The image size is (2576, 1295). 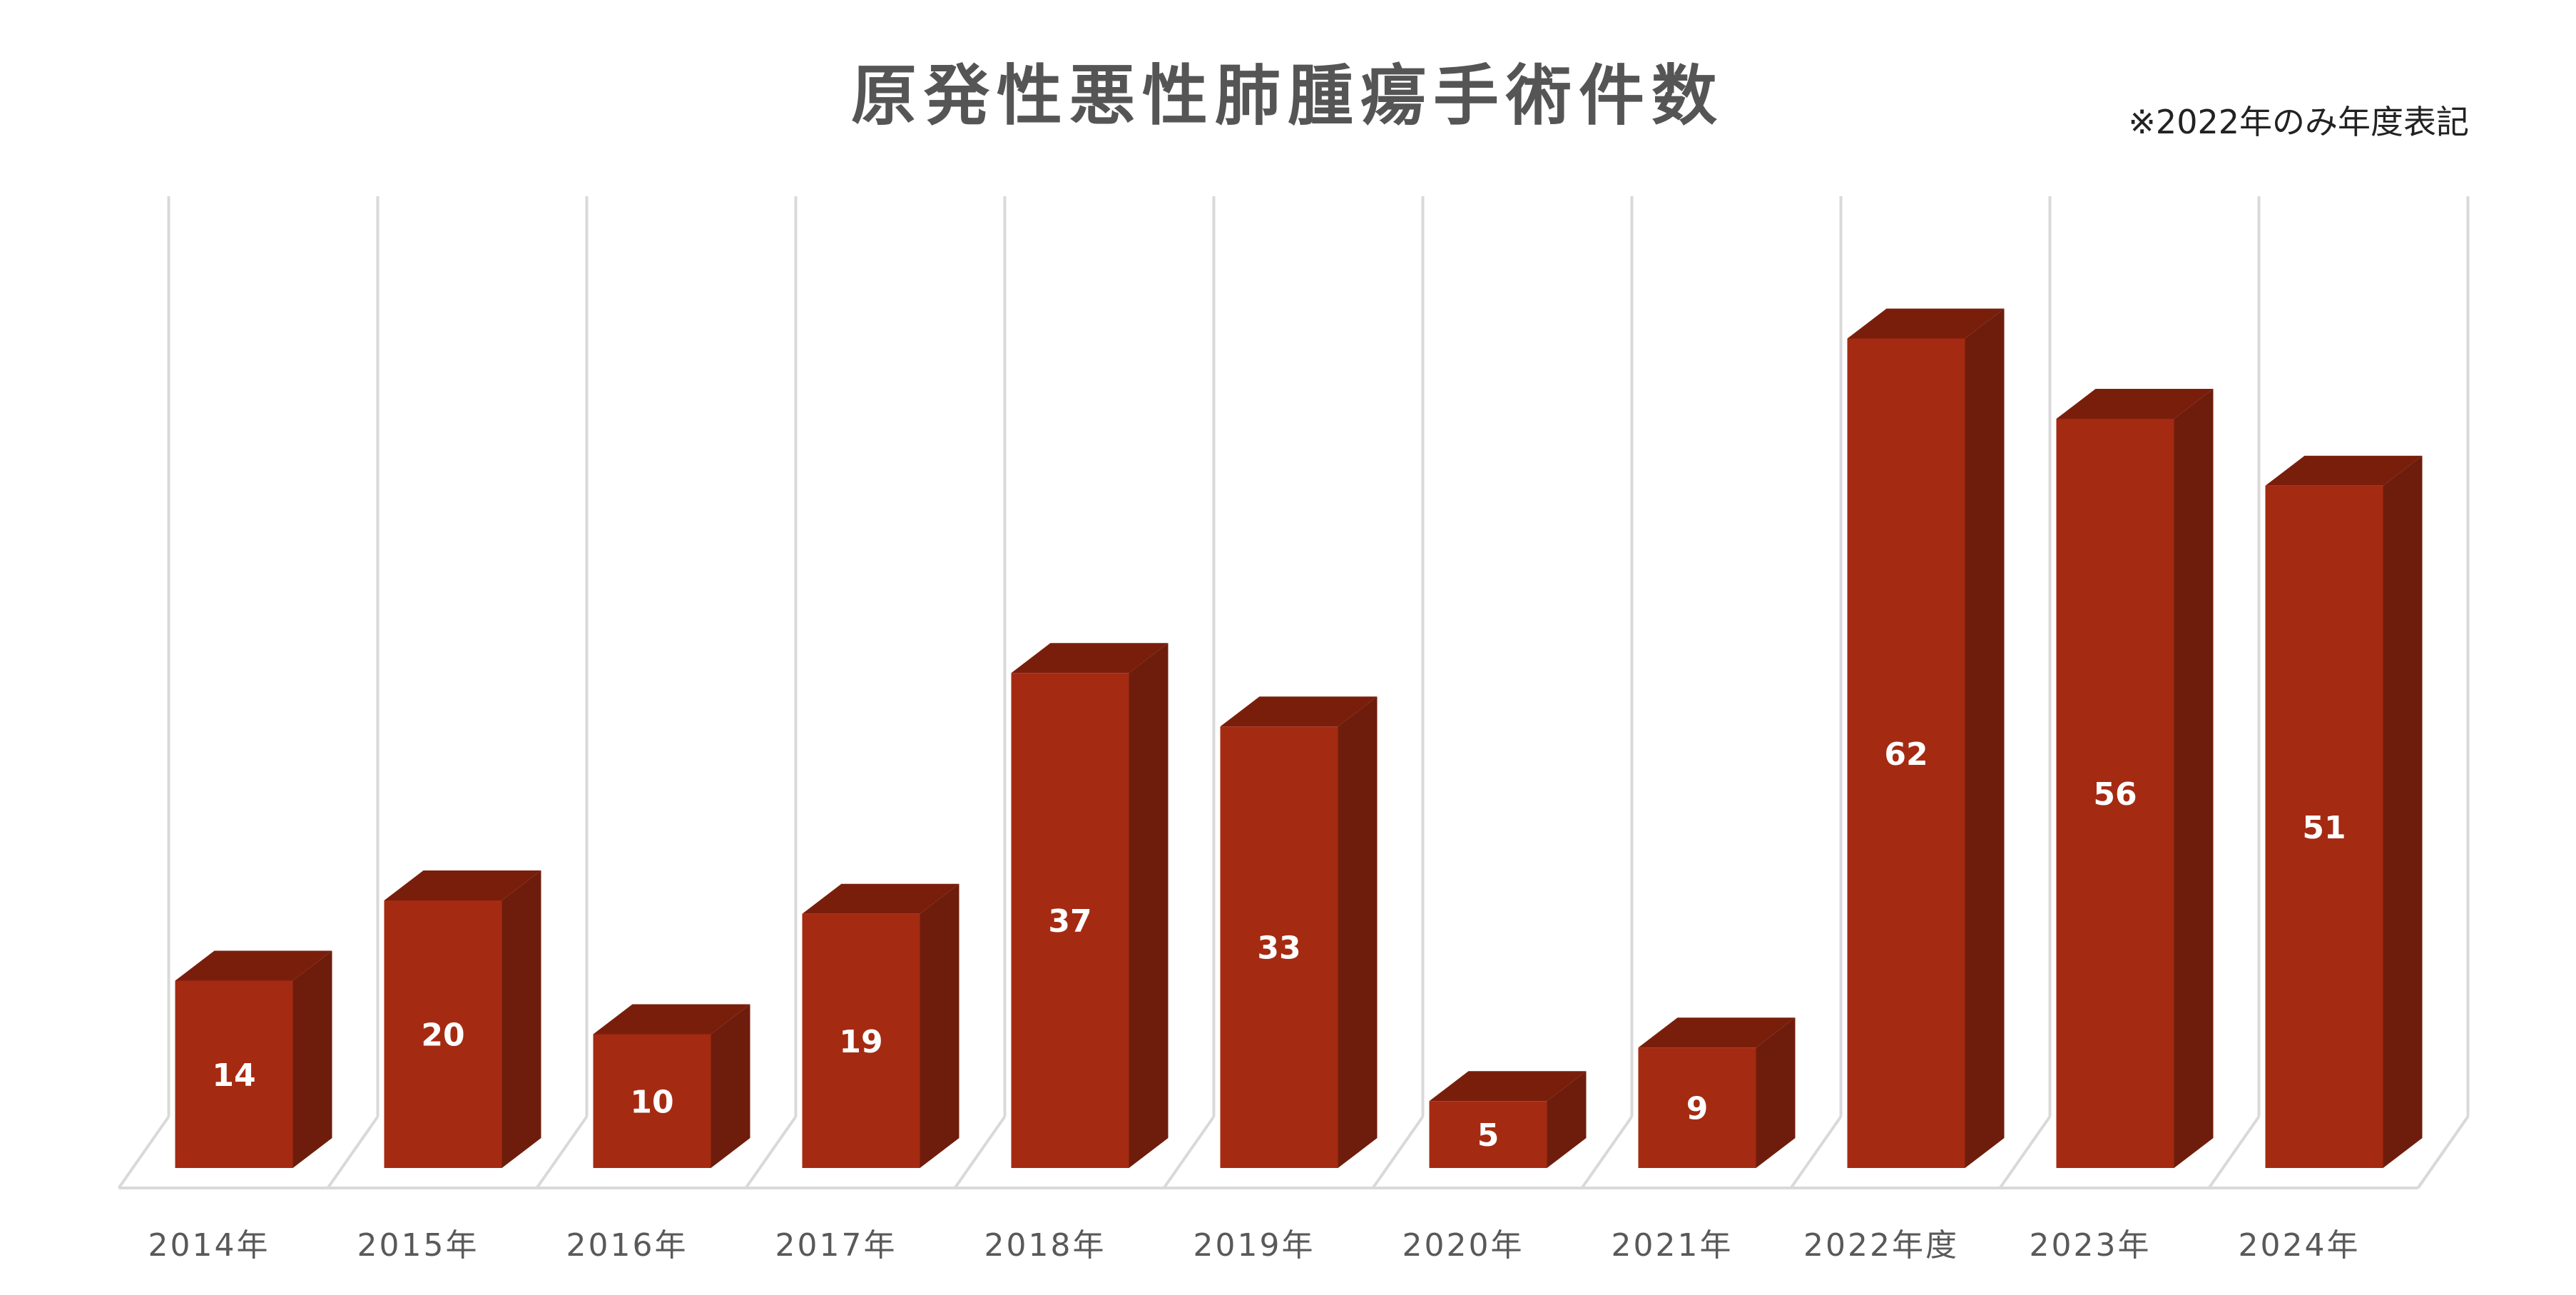 I want to click on data-label: 5, so click(x=1488, y=1135).